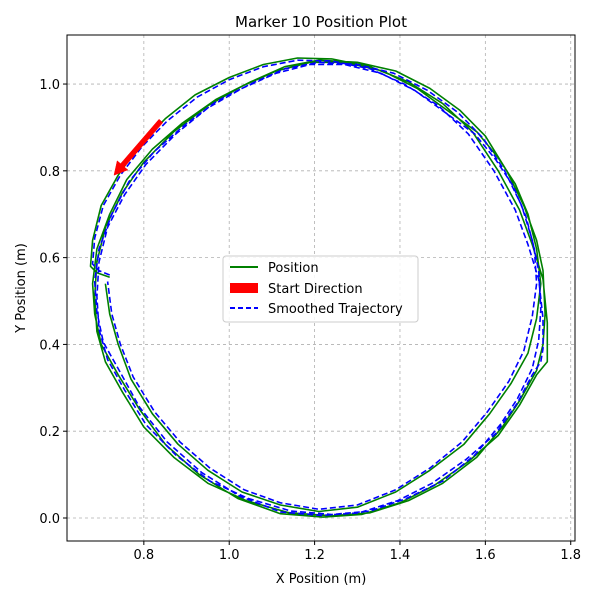  Describe the element at coordinates (143, 555) in the screenshot. I see `x-tick-label: 0.8` at that location.